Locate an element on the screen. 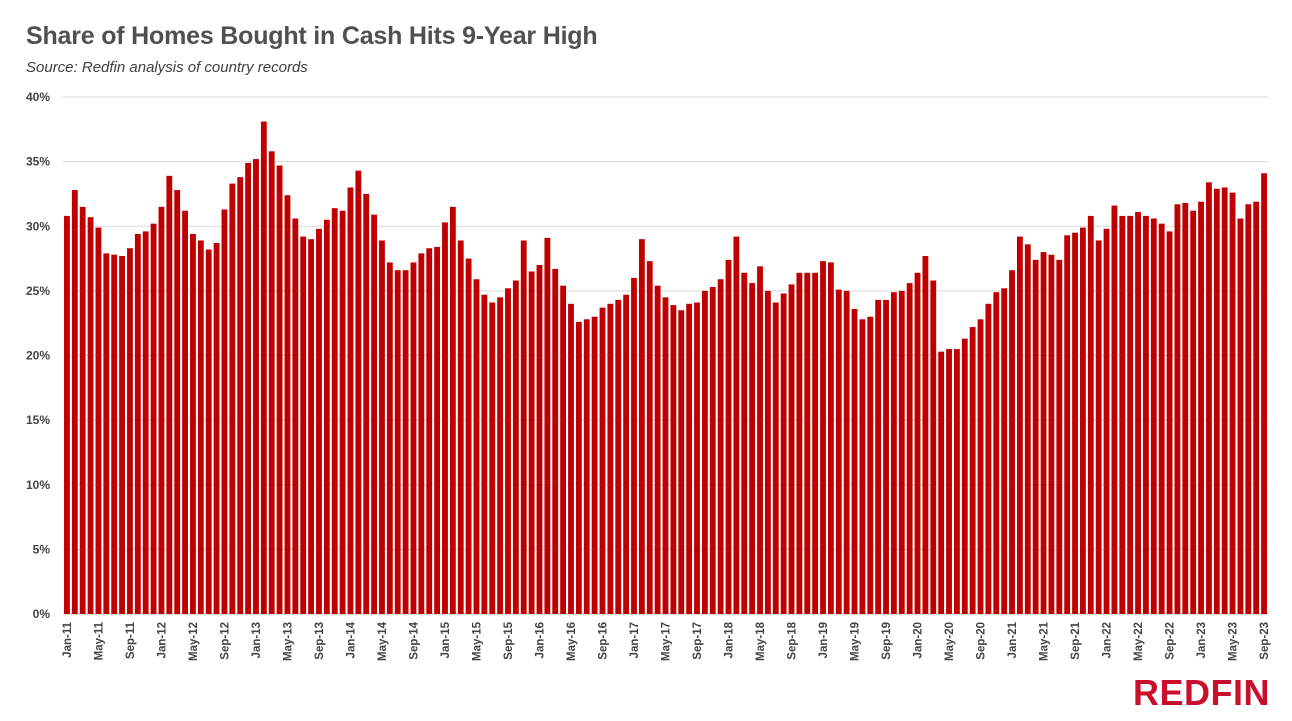  x-tick-label: Jan-15 is located at coordinates (446, 639).